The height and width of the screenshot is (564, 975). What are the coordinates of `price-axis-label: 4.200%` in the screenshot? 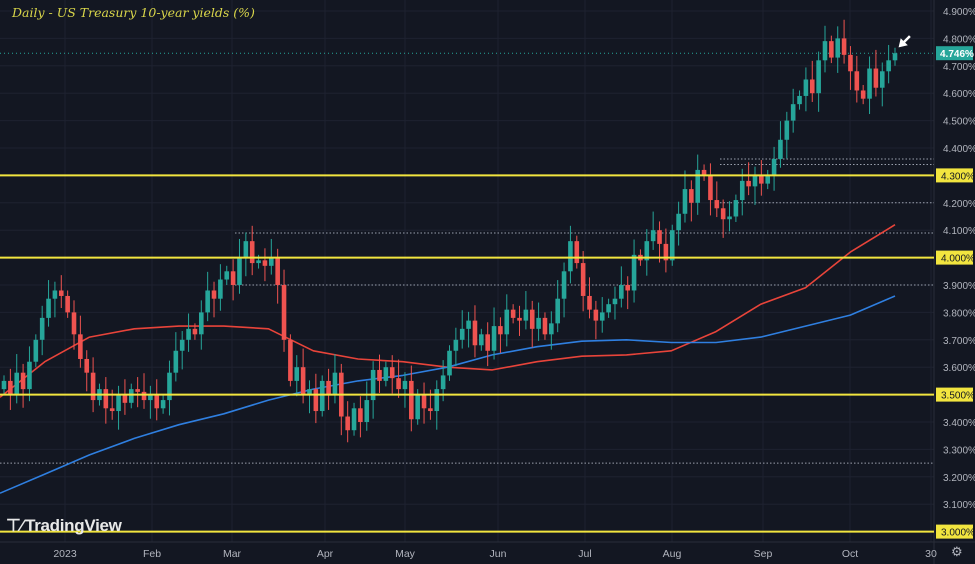 It's located at (959, 204).